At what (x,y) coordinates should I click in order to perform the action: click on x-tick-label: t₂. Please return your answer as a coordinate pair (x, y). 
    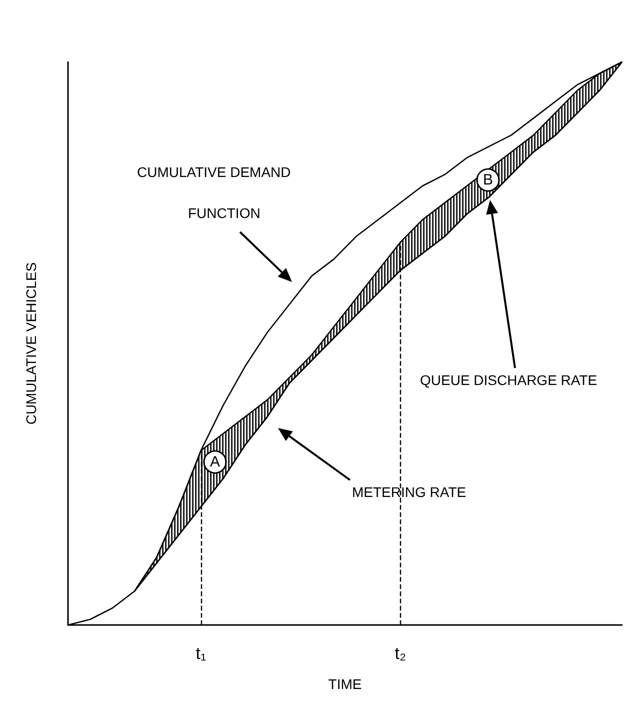
    Looking at the image, I should click on (400, 653).